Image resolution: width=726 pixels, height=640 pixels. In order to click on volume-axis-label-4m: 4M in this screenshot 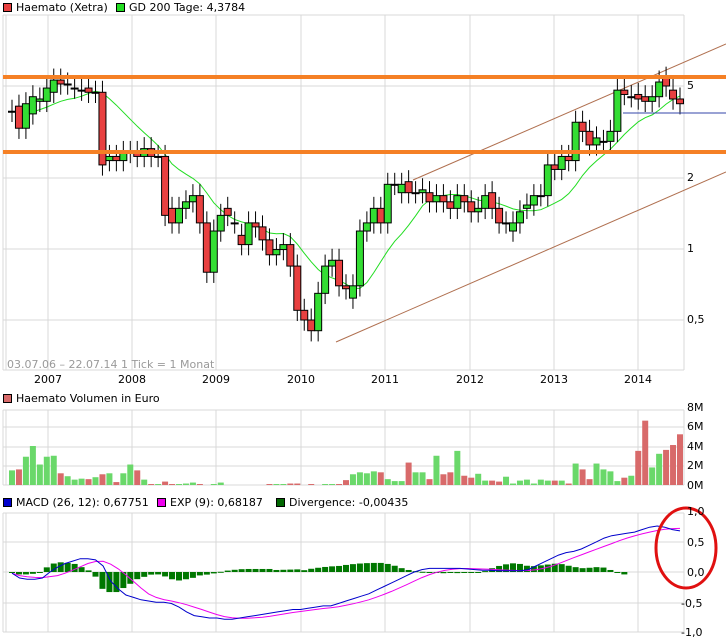, I will do `click(695, 446)`.